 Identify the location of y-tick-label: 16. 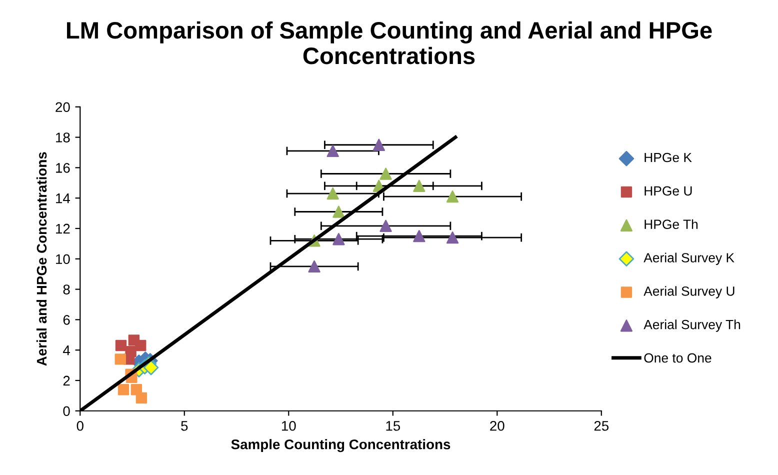
(63, 168).